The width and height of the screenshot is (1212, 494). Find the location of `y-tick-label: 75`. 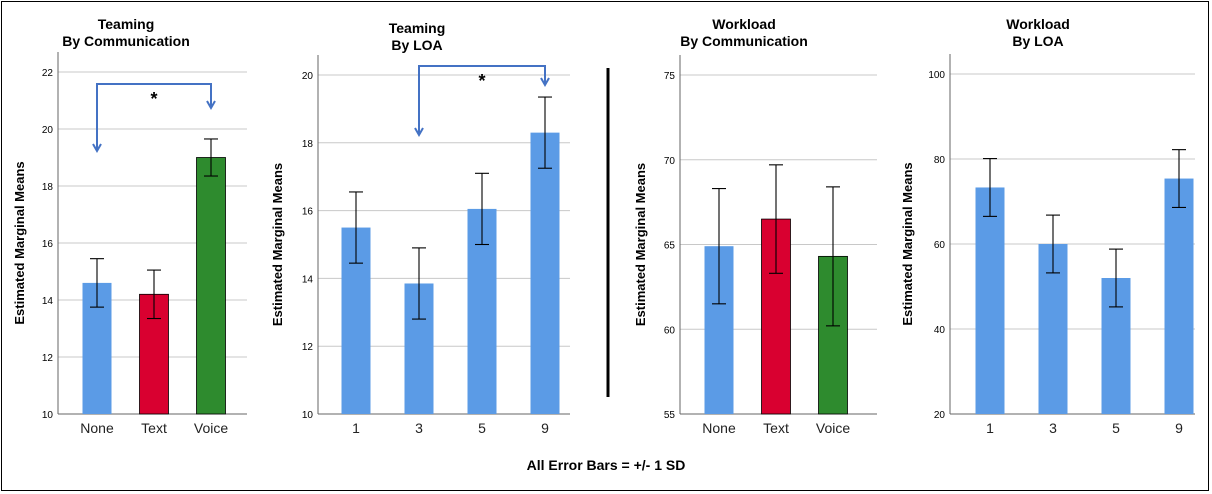

y-tick-label: 75 is located at coordinates (670, 76).